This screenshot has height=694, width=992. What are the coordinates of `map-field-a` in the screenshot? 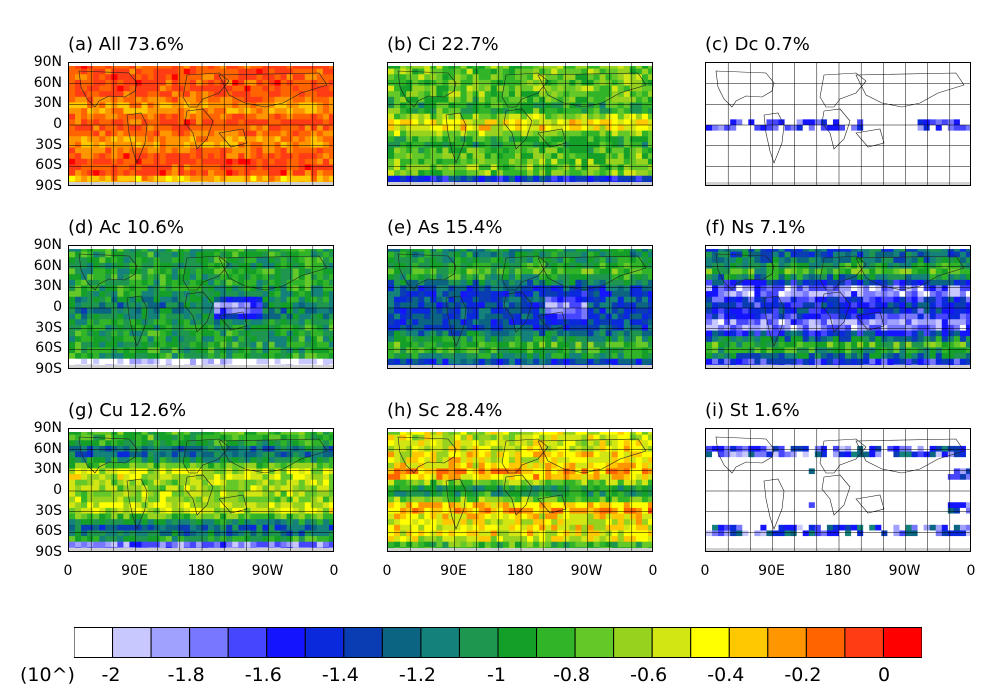 It's located at (201, 124).